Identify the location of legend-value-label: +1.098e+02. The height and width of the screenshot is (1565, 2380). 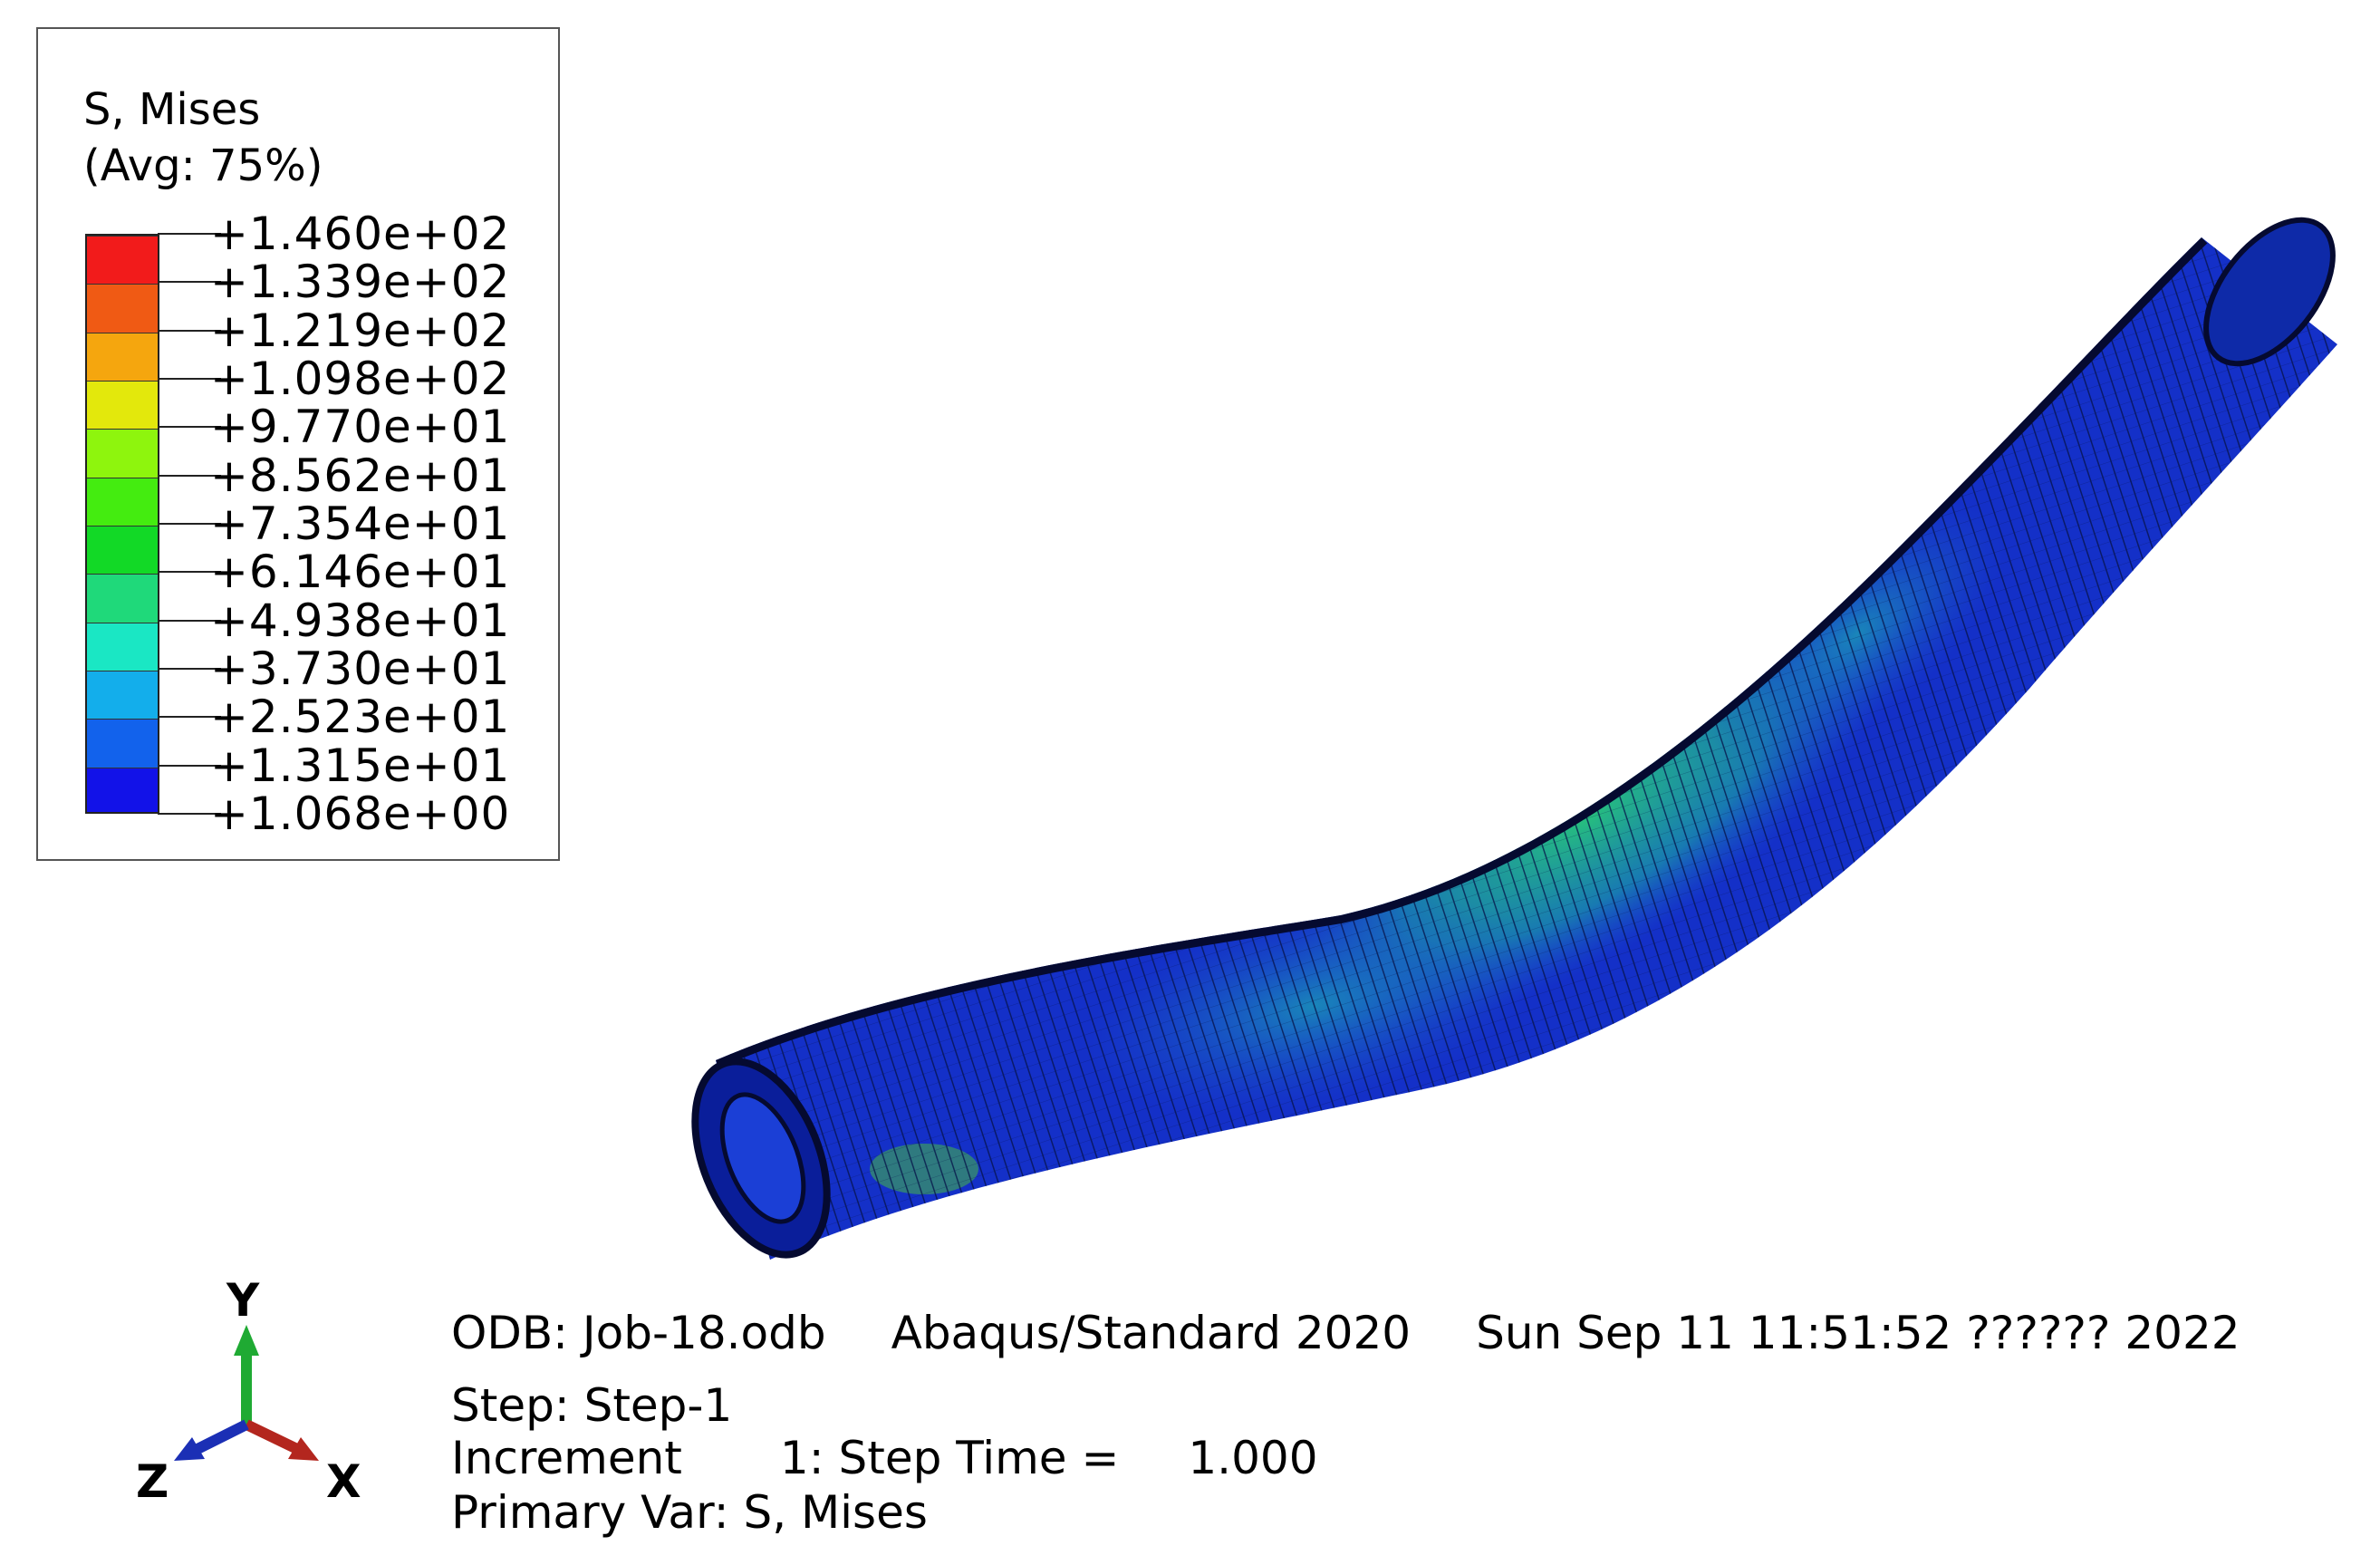
(360, 379).